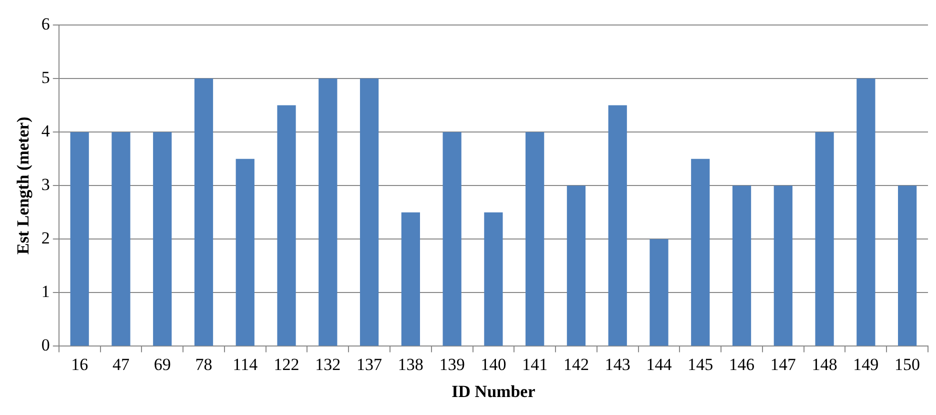 The width and height of the screenshot is (936, 415). What do you see at coordinates (45, 24) in the screenshot?
I see `y-tick-label: 6` at bounding box center [45, 24].